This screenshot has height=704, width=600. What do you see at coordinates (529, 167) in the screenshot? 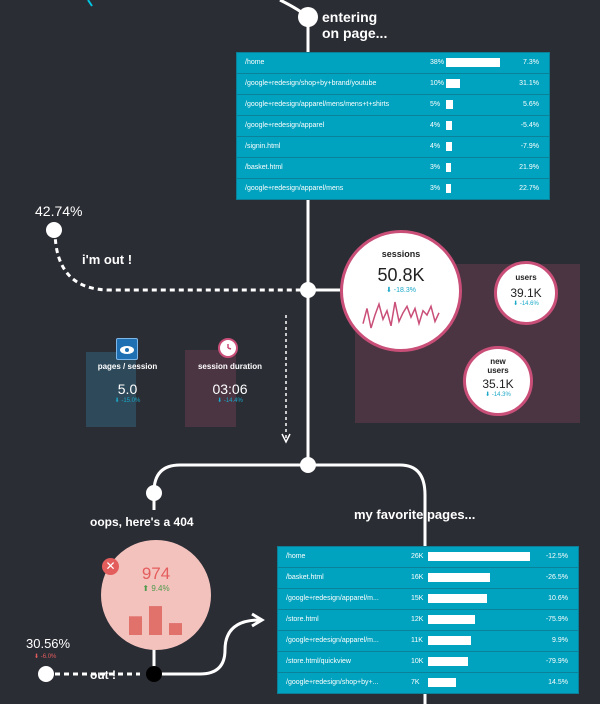
I see `row-change: 21.9%` at bounding box center [529, 167].